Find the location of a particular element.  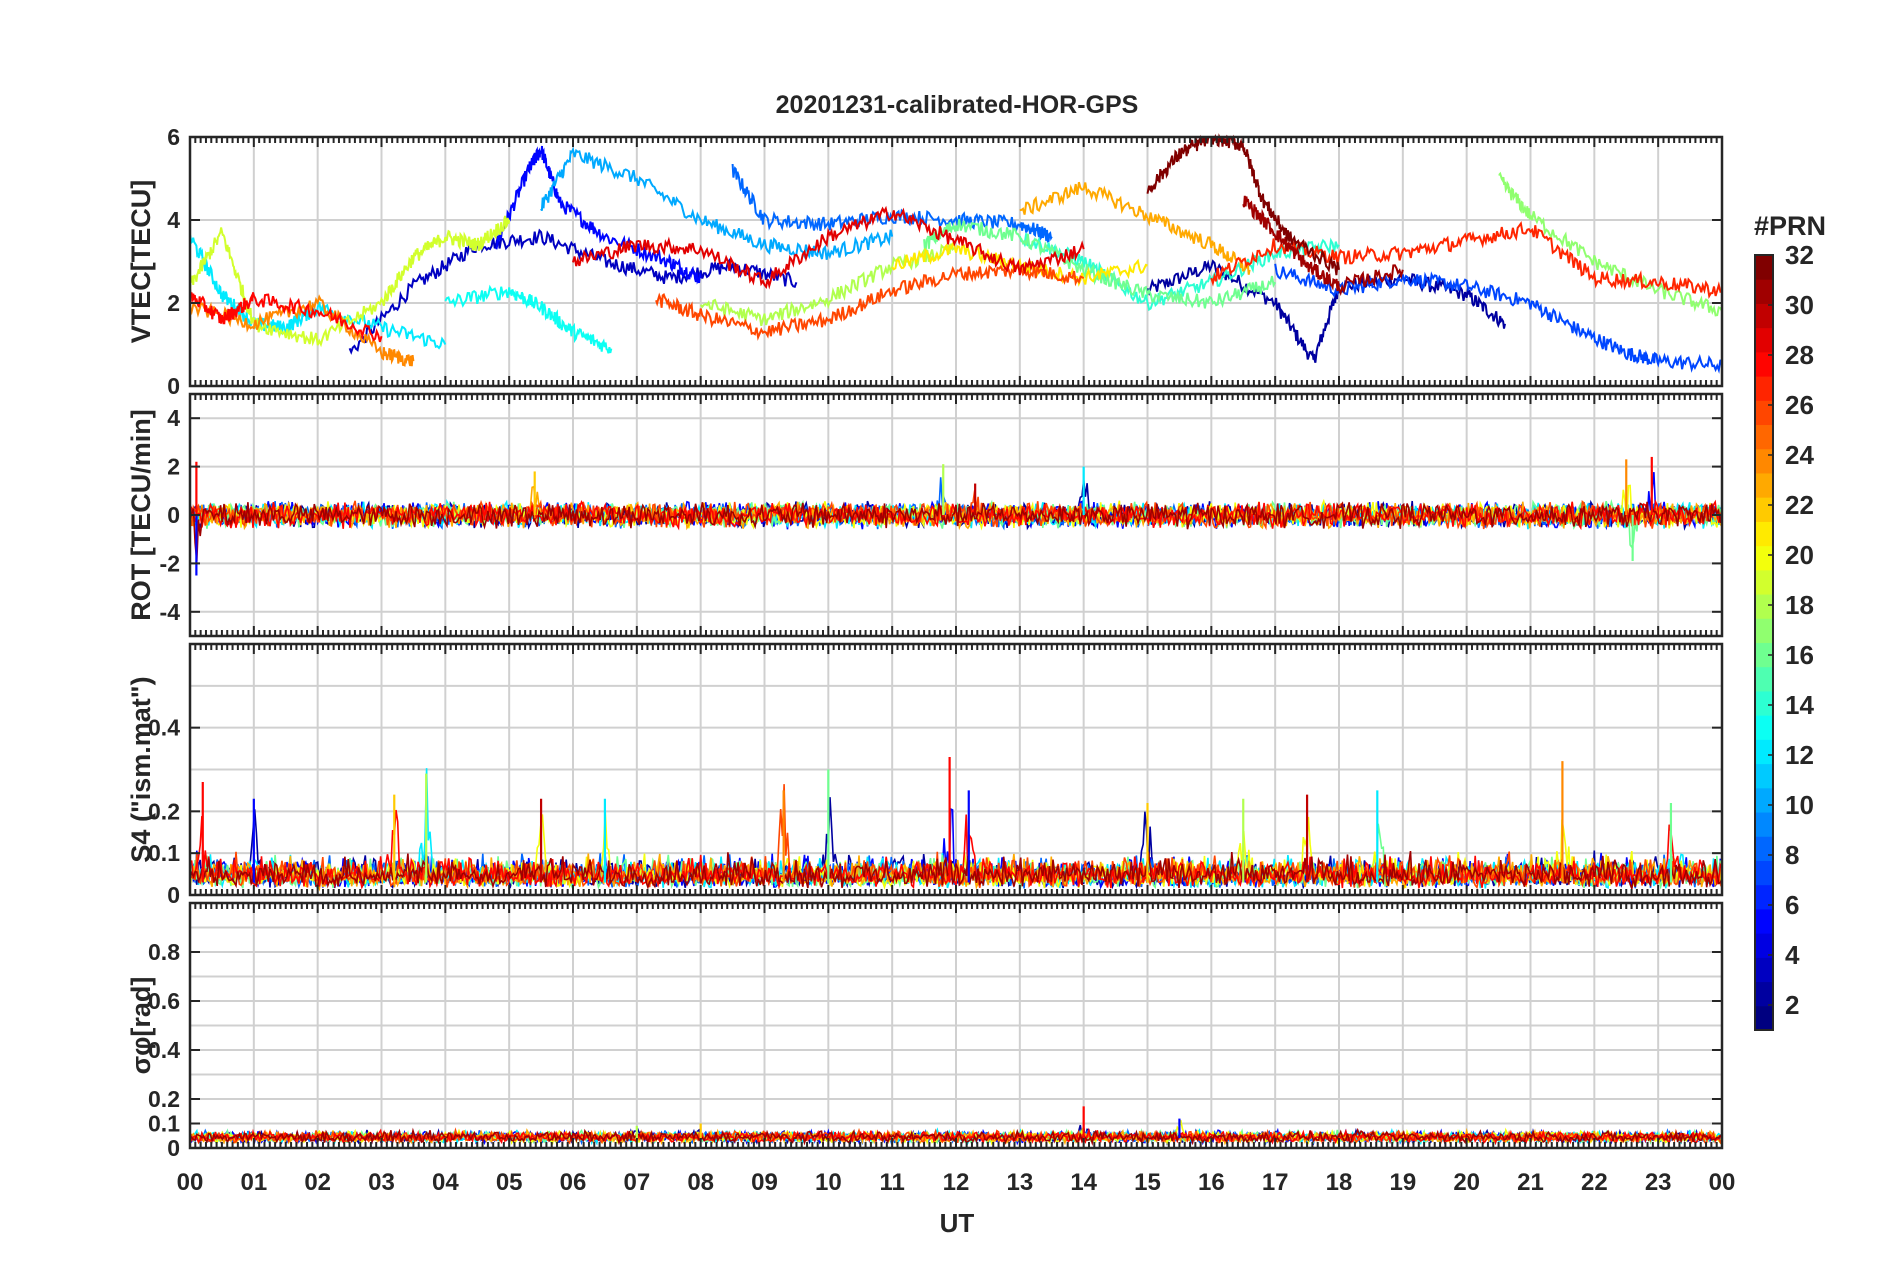

series-group is located at coordinates (956, 516).